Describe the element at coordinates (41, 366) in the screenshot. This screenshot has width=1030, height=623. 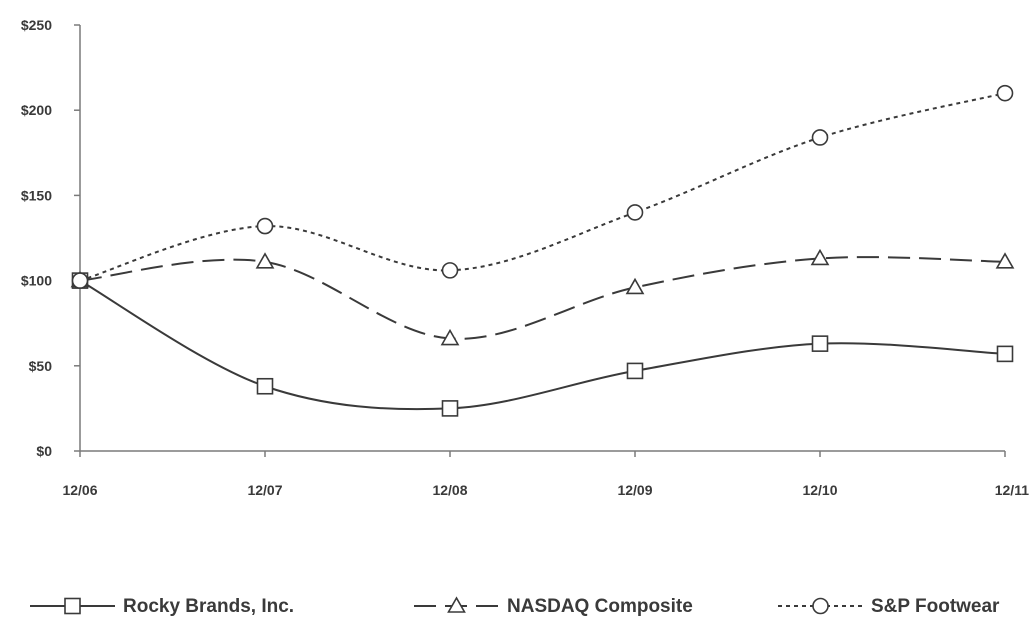
I see `y-tick-label: $50` at that location.